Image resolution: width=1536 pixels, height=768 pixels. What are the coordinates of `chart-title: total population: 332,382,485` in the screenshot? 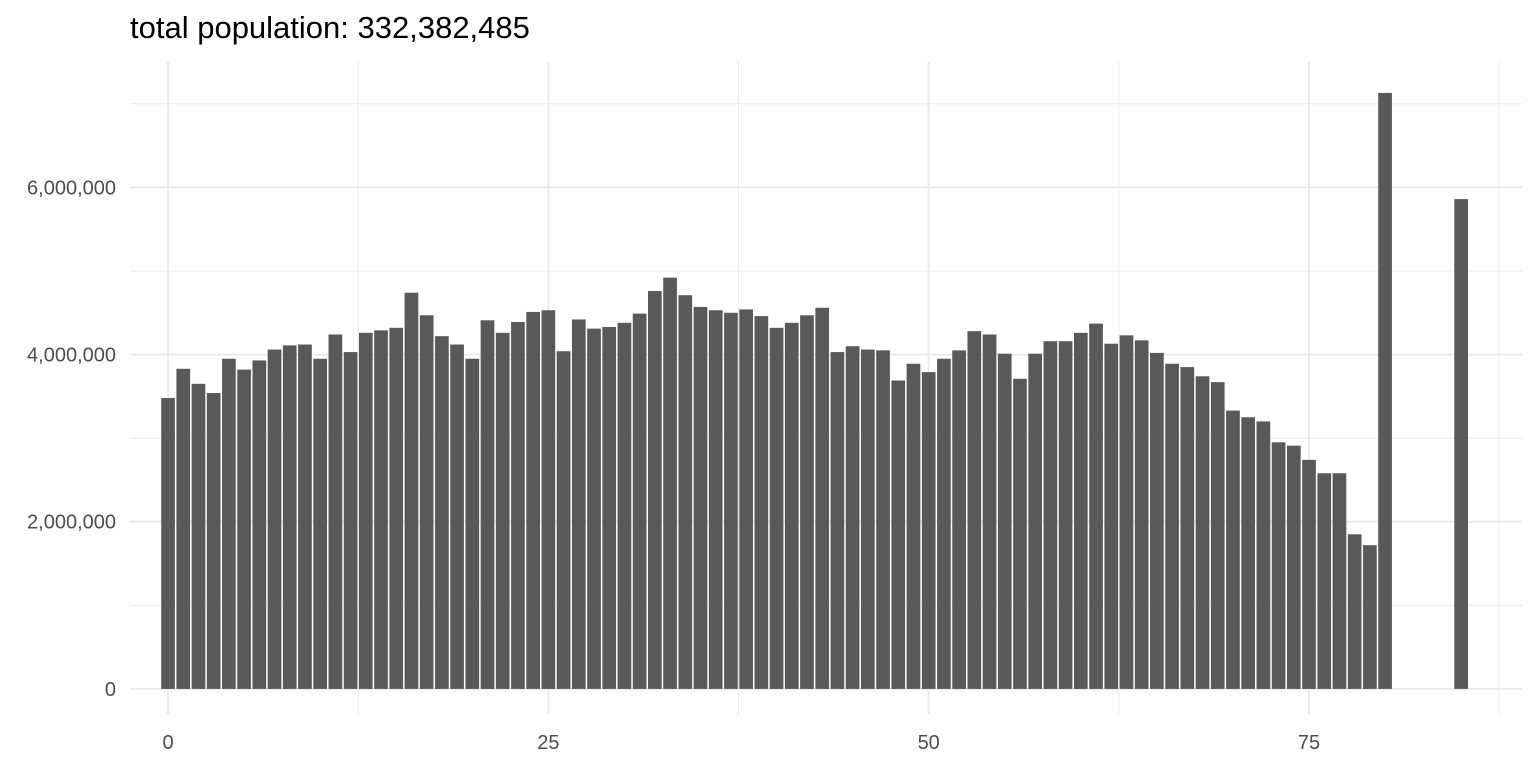 It's located at (330, 27).